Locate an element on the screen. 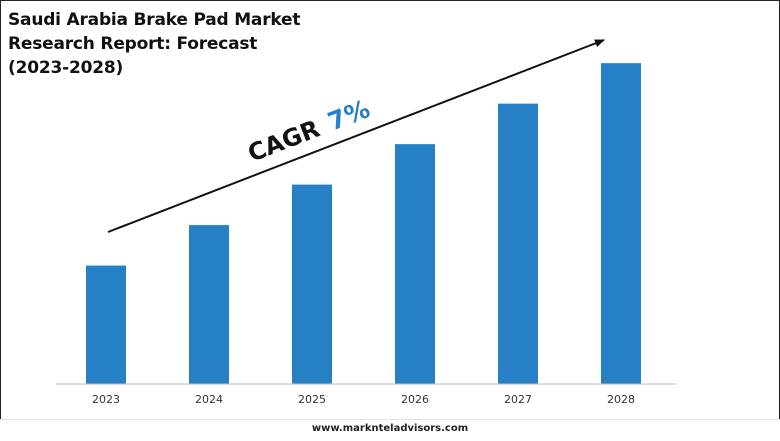 The image size is (780, 441). cagr-label: CAGR is located at coordinates (283, 141).